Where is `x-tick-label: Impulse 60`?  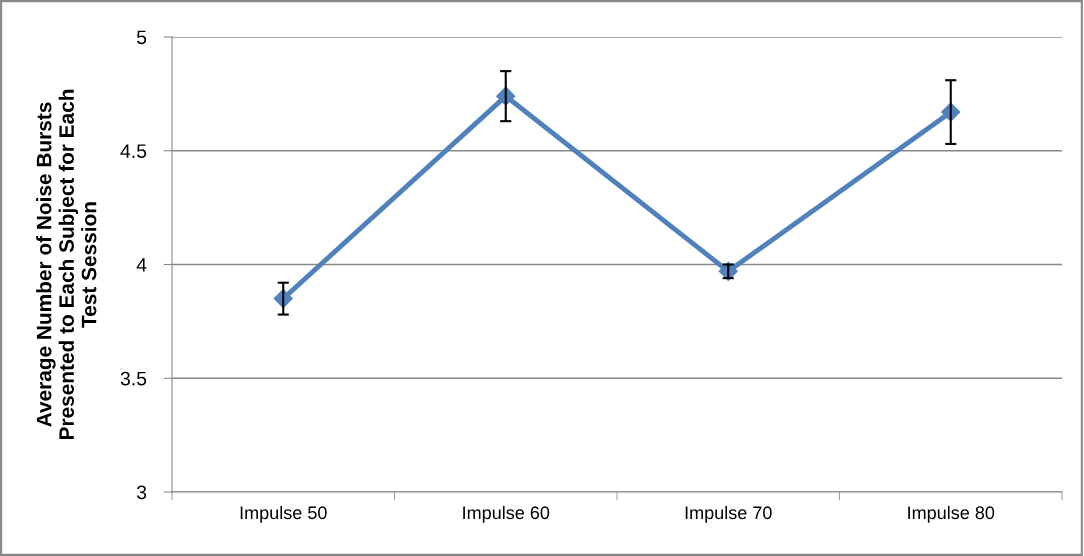
x-tick-label: Impulse 60 is located at coordinates (506, 514).